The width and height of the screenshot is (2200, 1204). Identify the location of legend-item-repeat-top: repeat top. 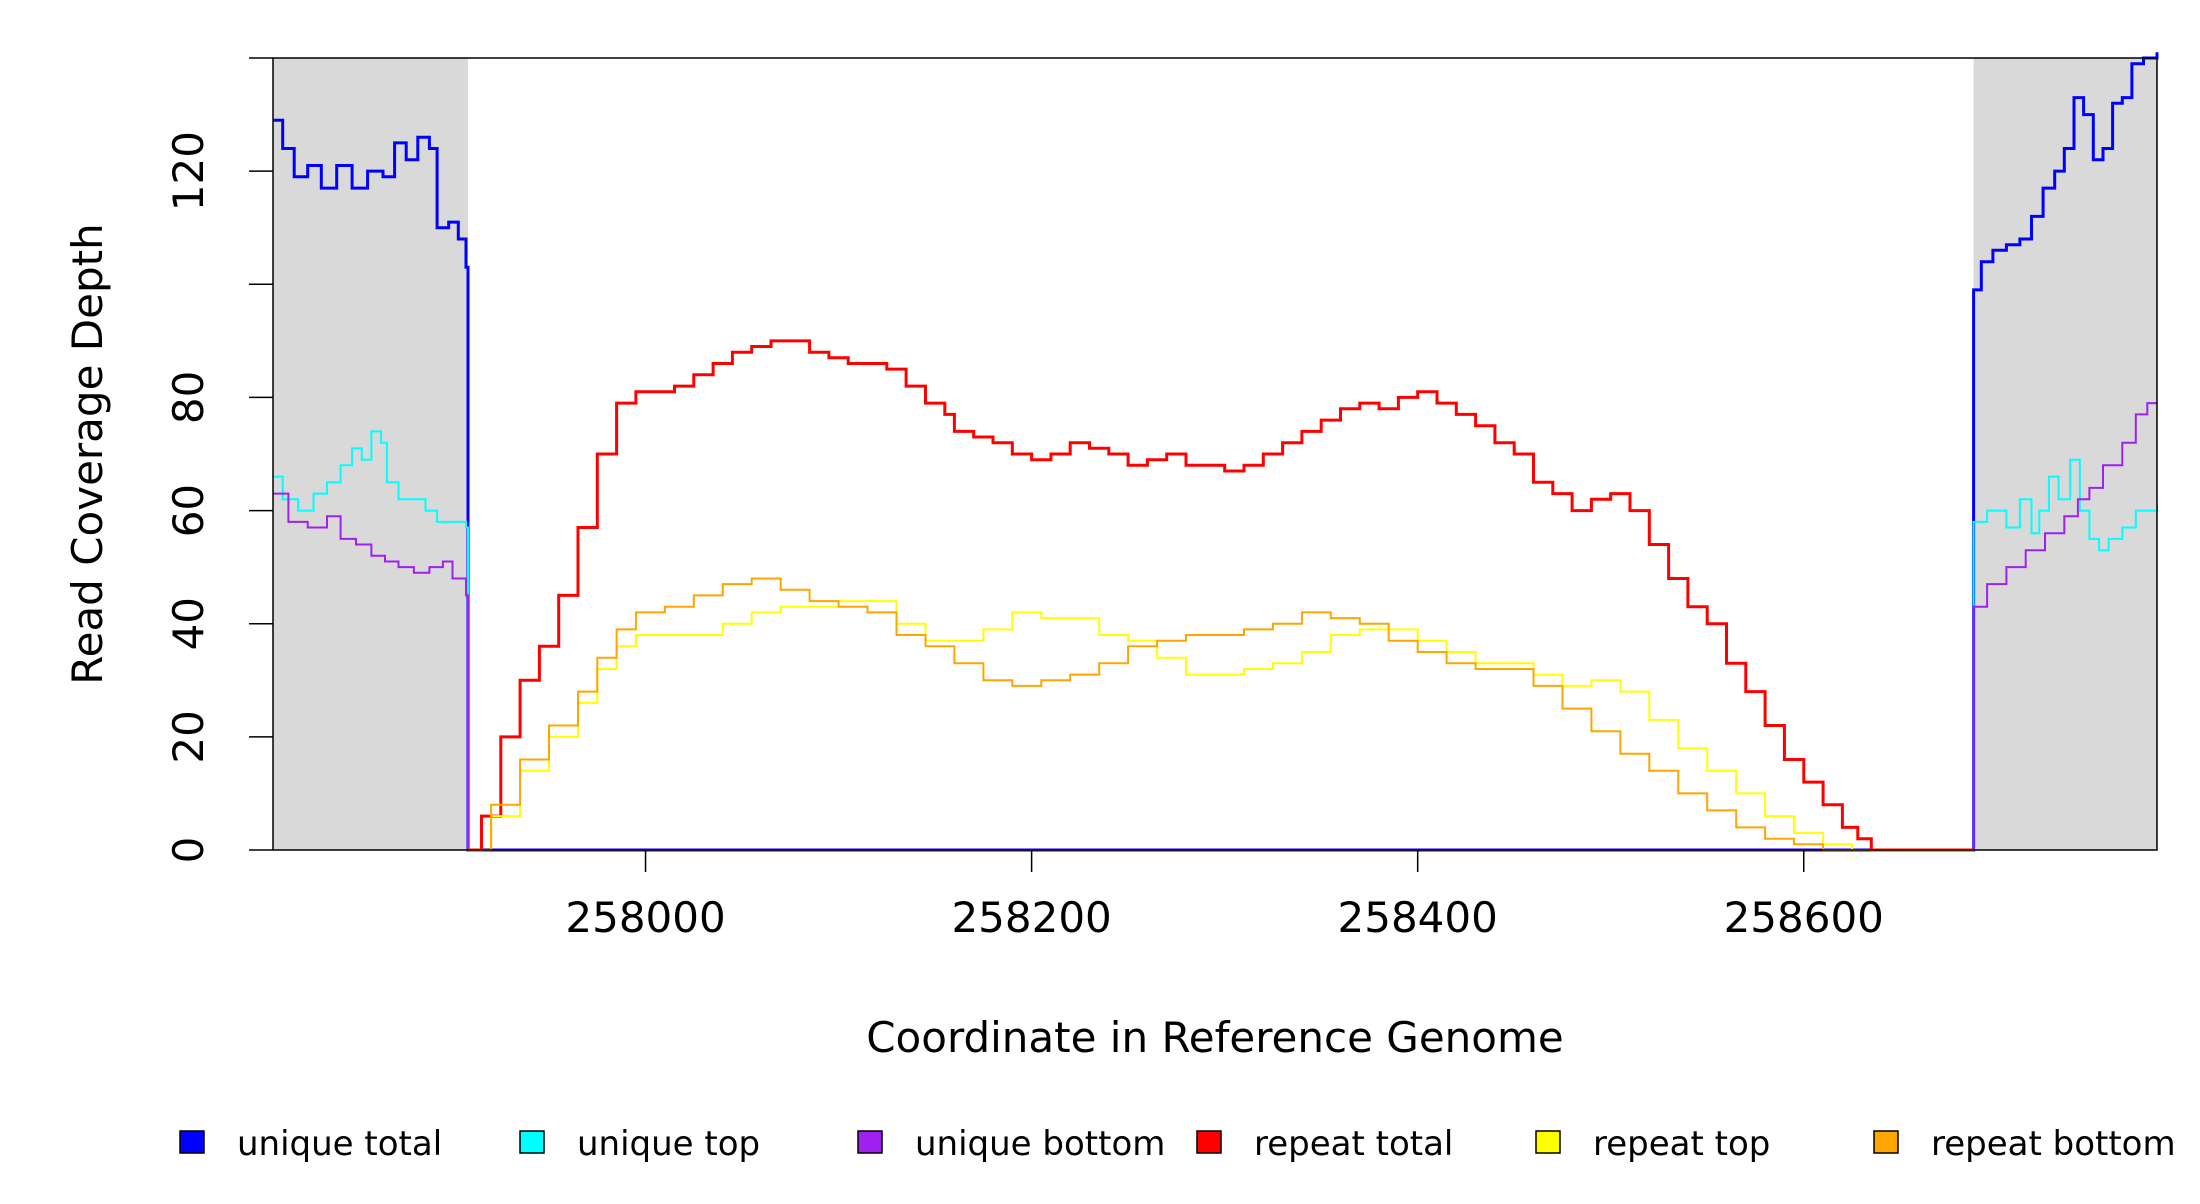
(1652, 1144).